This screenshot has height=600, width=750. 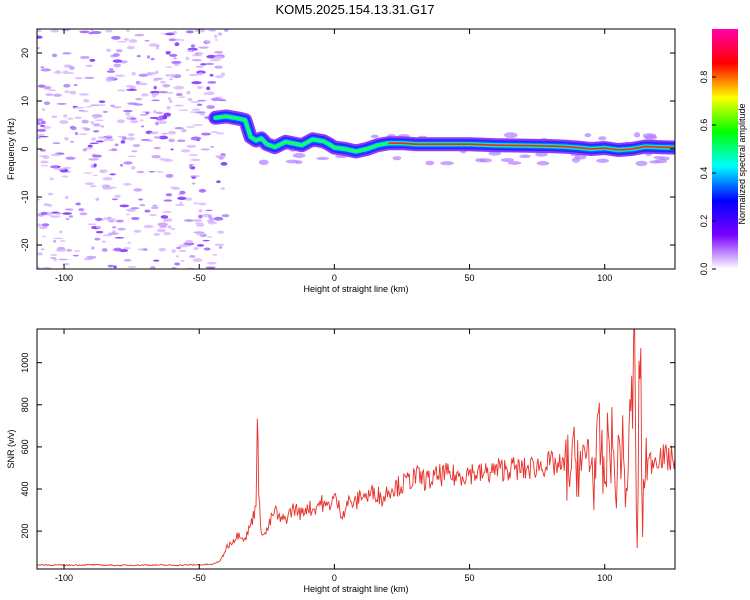 What do you see at coordinates (11, 149) in the screenshot?
I see `spectrogram-y-label: Frequency (Hz)` at bounding box center [11, 149].